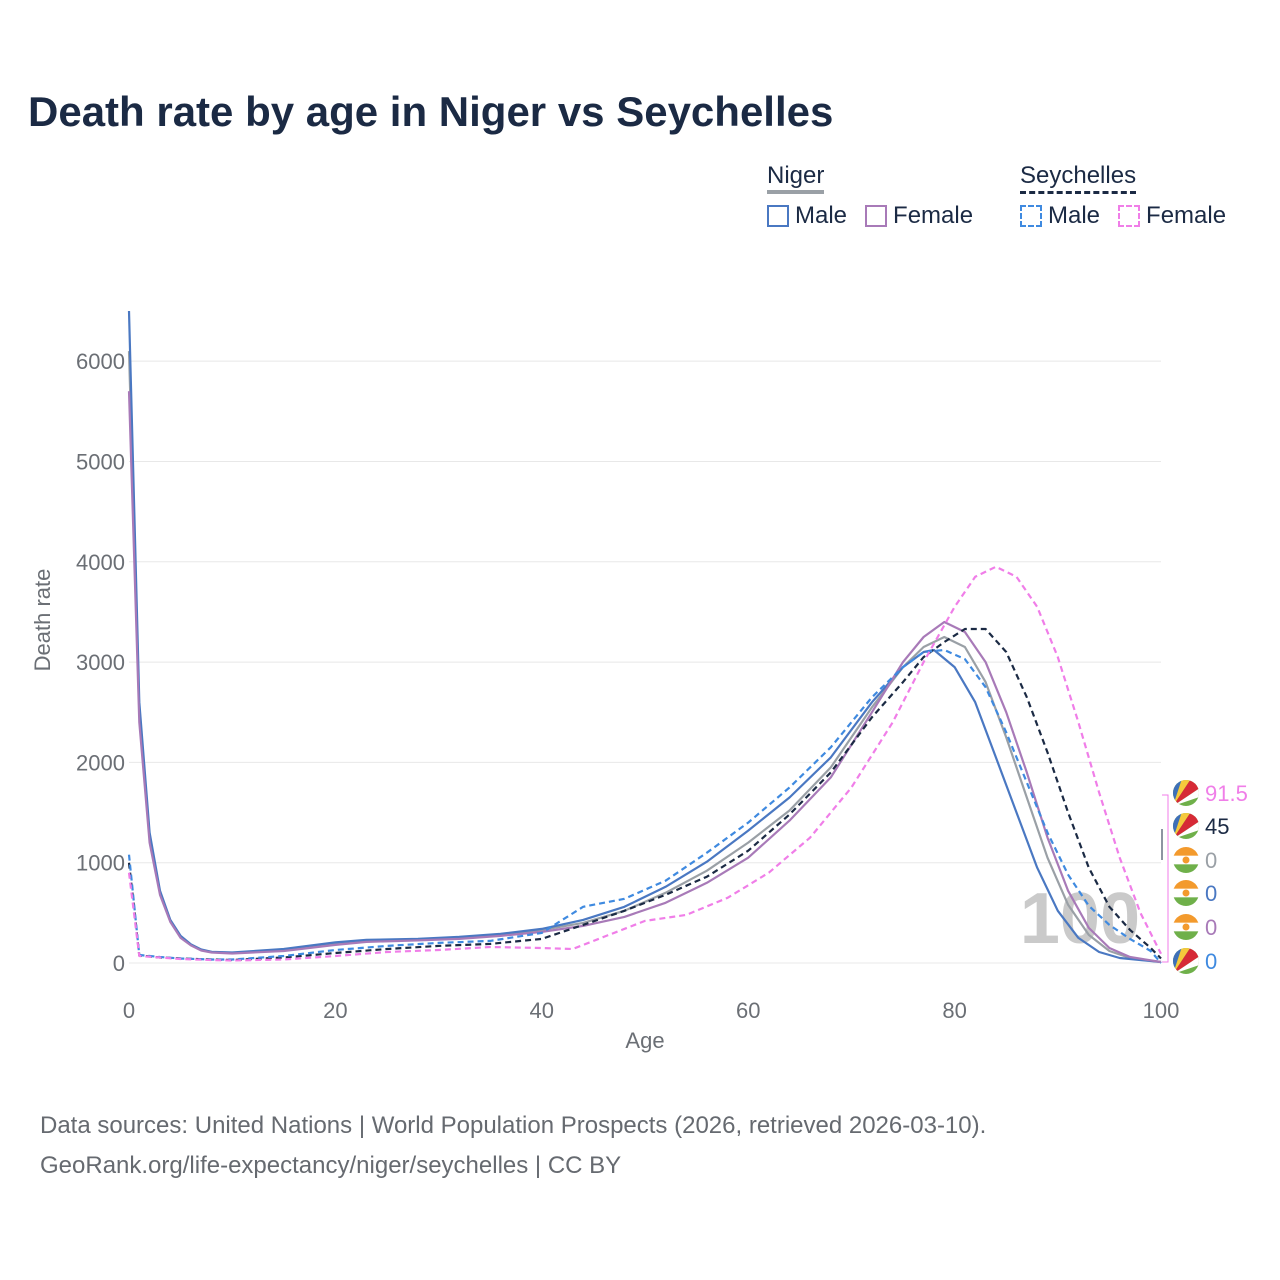  What do you see at coordinates (821, 215) in the screenshot?
I see `legend-label-niger-male: Male` at bounding box center [821, 215].